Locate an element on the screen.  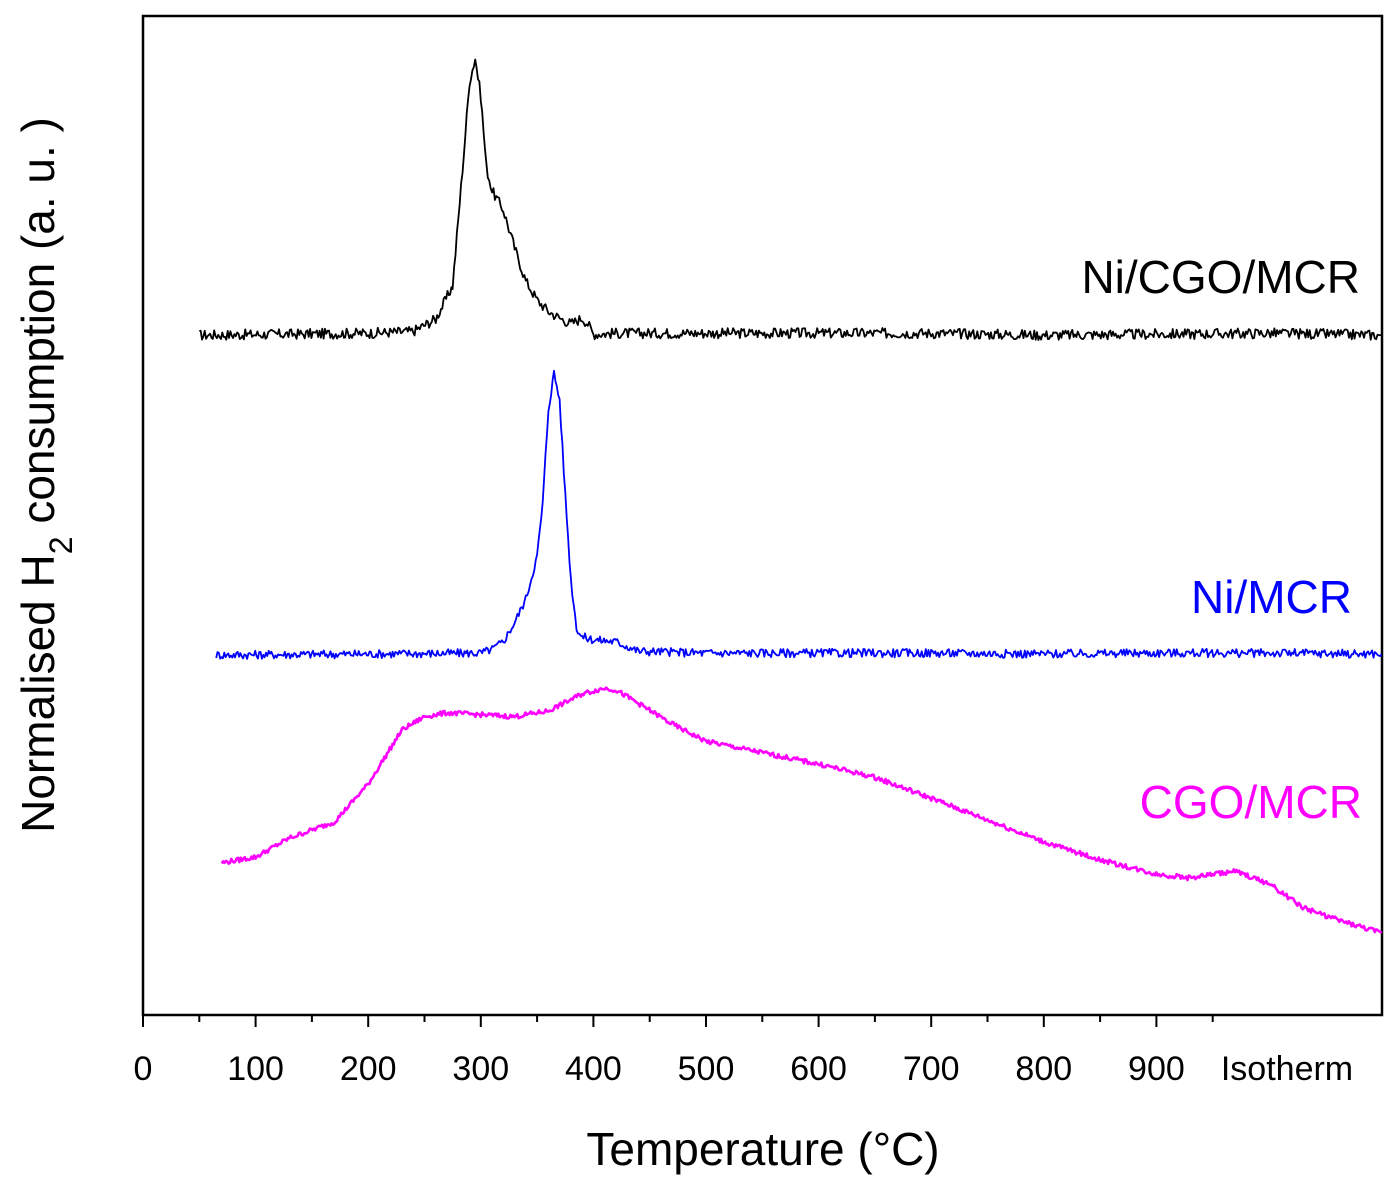
series-label-ni-mcr: Ni/MCR is located at coordinates (1271, 597).